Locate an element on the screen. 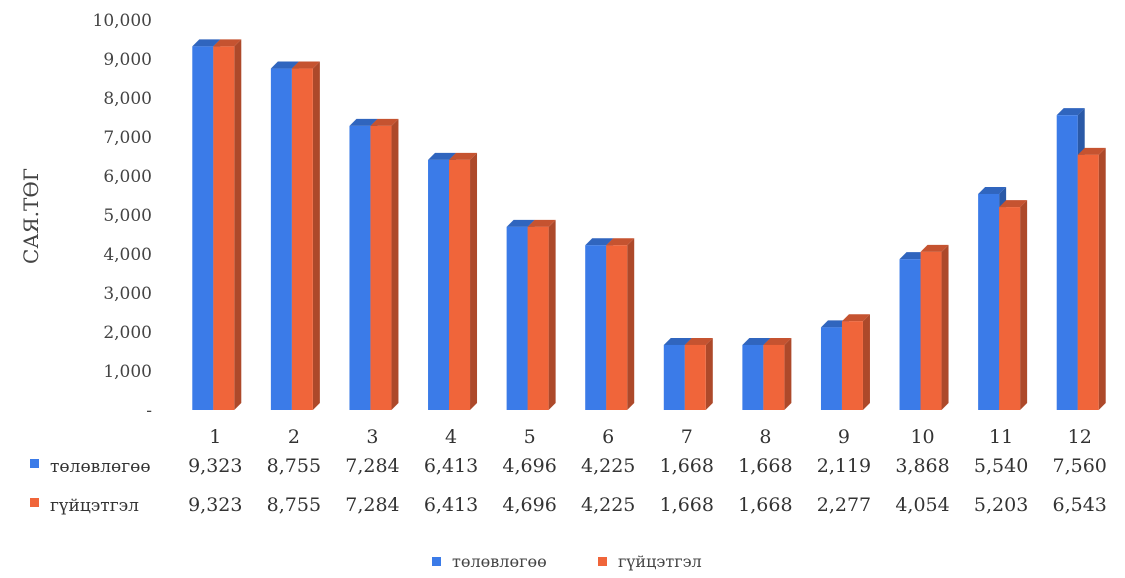  y-tick-label: - is located at coordinates (149, 411).